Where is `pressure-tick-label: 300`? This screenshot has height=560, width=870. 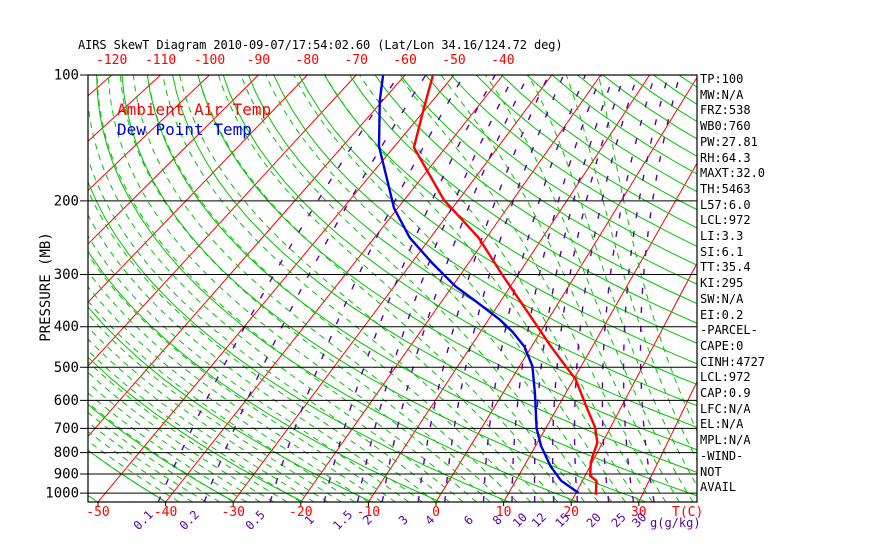
pressure-tick-label: 300 is located at coordinates (66, 275).